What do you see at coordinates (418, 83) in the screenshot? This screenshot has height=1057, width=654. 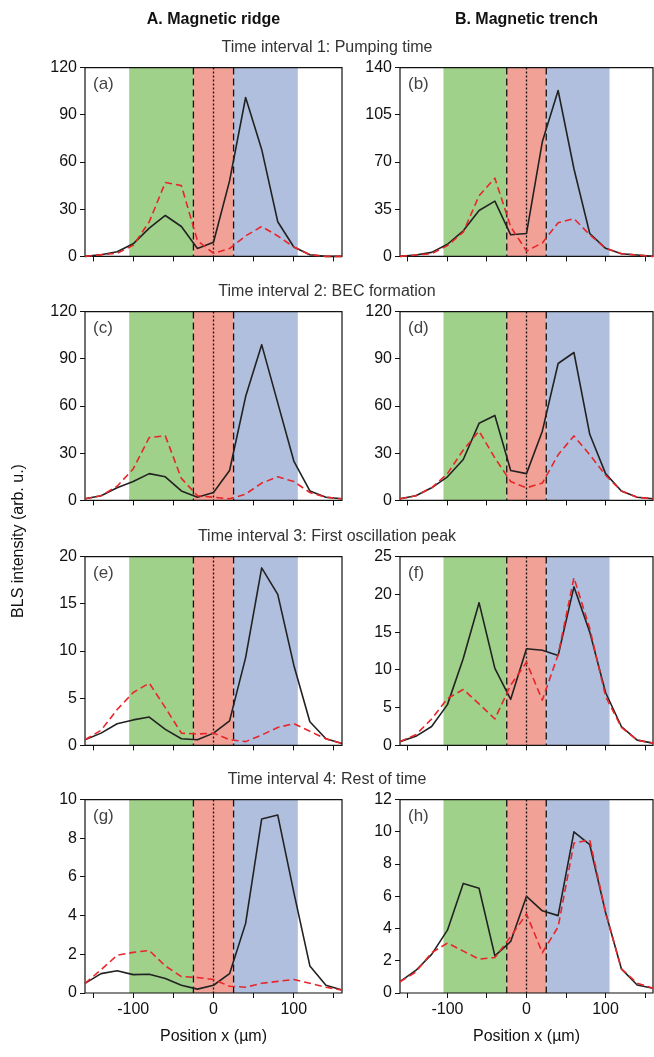 I see `chart-title: (b)` at bounding box center [418, 83].